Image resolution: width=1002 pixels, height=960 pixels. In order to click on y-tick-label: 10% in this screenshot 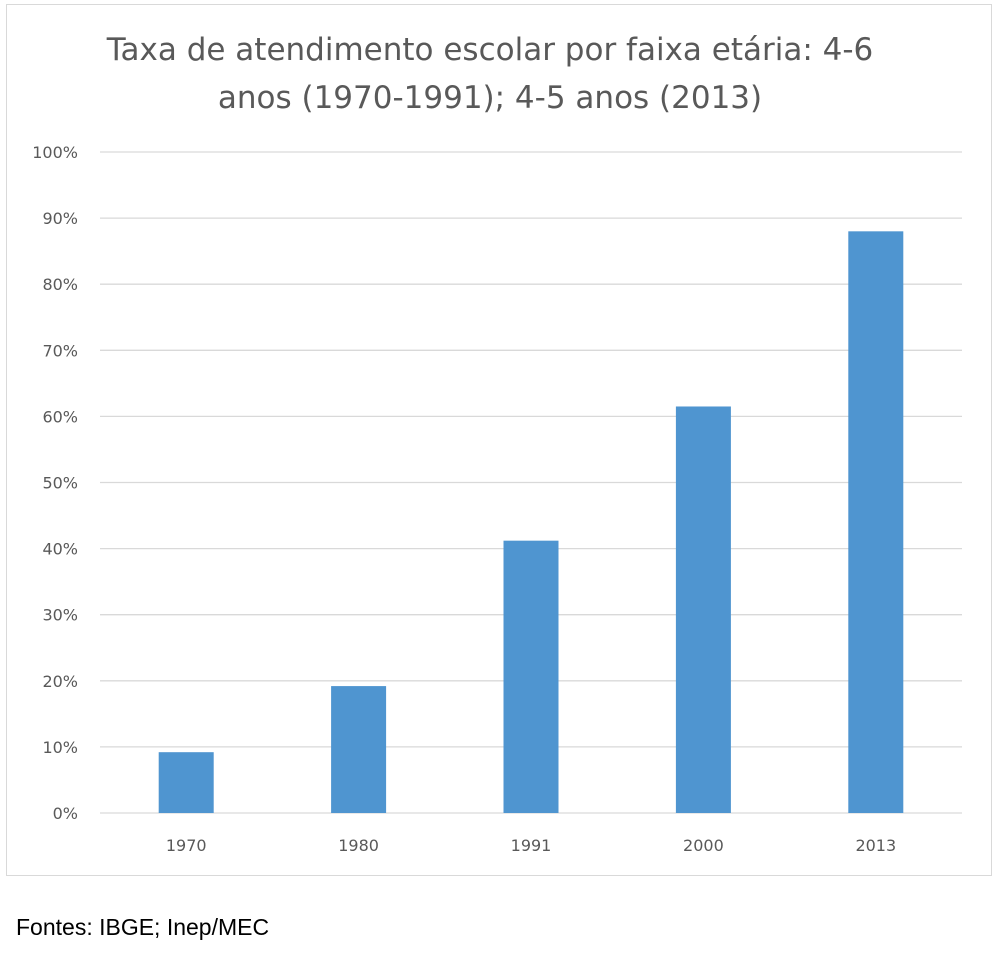, I will do `click(60, 747)`.